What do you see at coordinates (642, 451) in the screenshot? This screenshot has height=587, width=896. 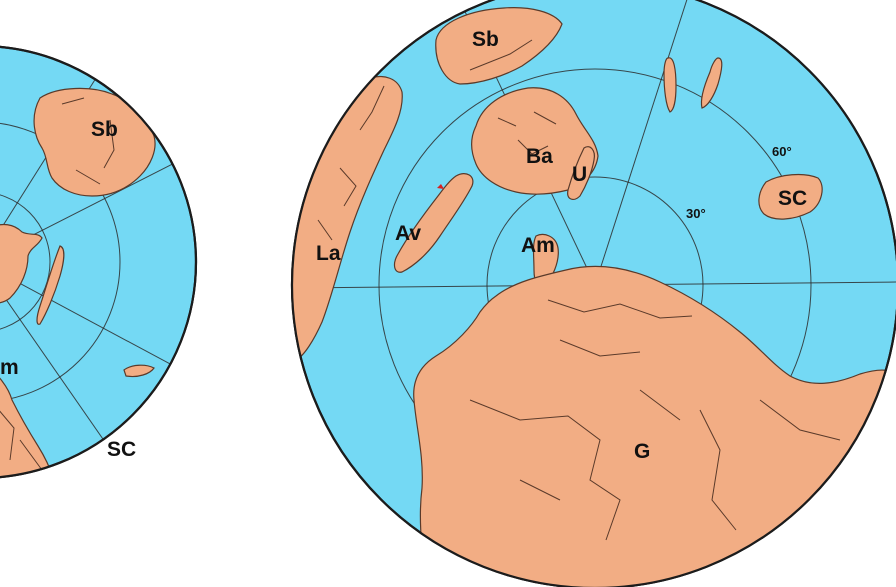 I see `right-label-g: G` at bounding box center [642, 451].